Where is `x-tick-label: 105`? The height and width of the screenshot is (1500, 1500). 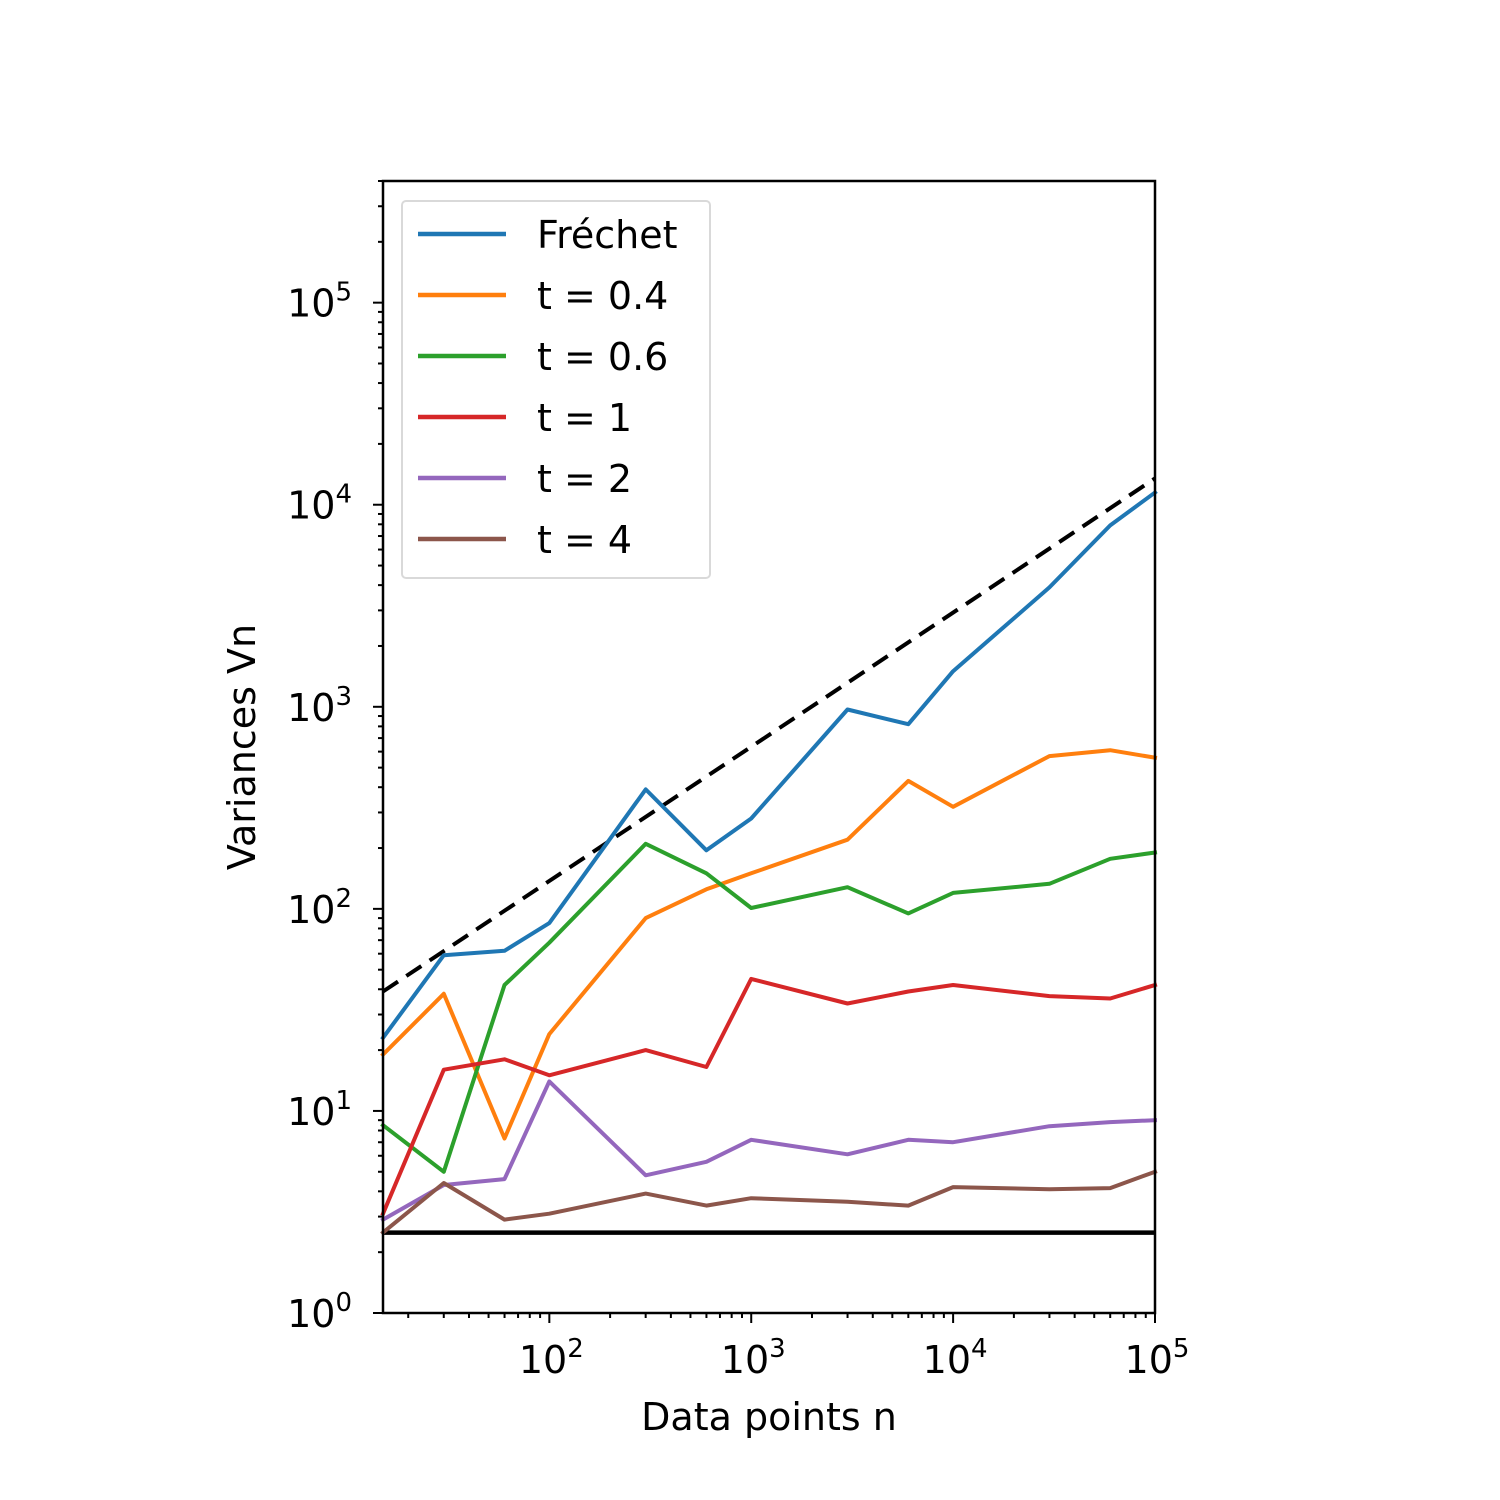
x-tick-label: 105 is located at coordinates (1157, 1358).